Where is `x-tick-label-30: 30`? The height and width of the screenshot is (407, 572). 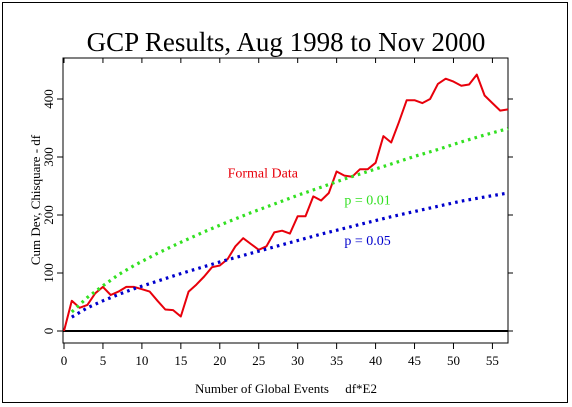
x-tick-label-30: 30 is located at coordinates (297, 360).